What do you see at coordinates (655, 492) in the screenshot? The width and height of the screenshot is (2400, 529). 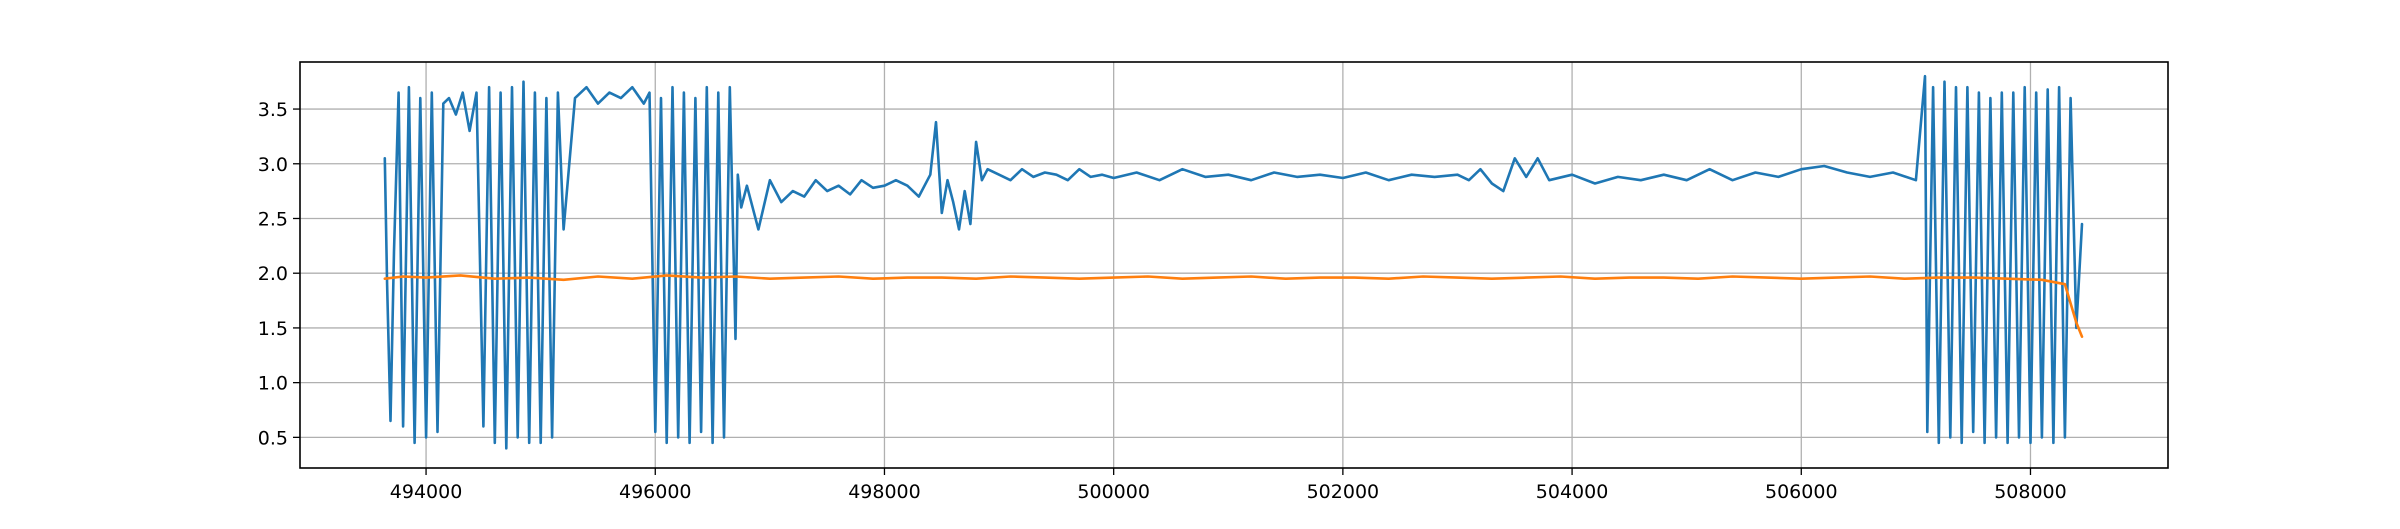 I see `x-tick-label: 496000` at bounding box center [655, 492].